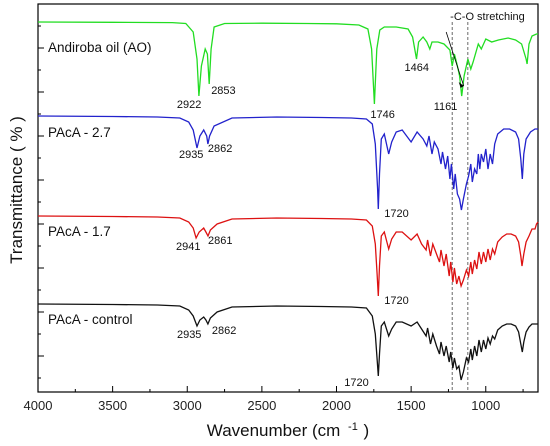  What do you see at coordinates (16, 190) in the screenshot?
I see `y-axis-title: Transmittance ( % )` at bounding box center [16, 190].